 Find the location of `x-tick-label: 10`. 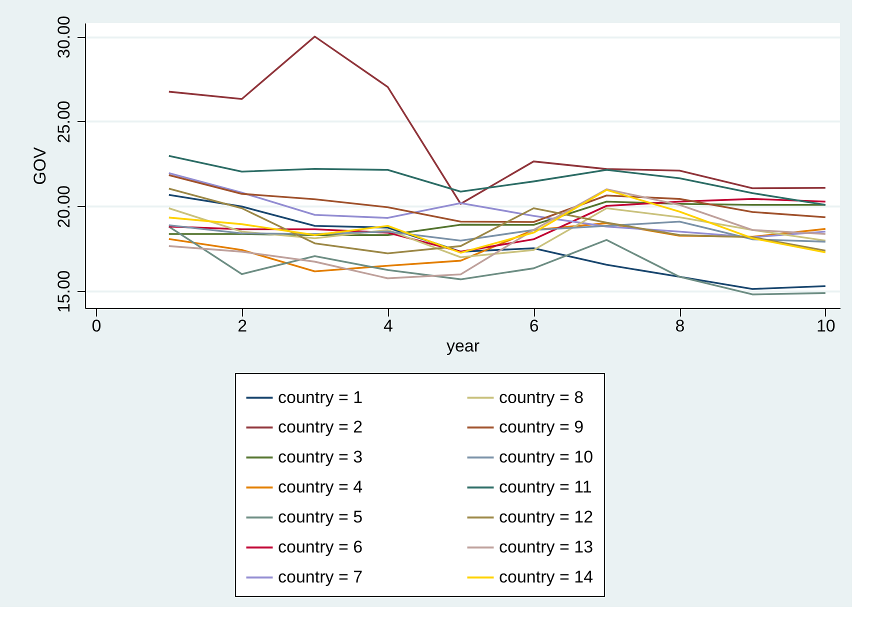

x-tick-label: 10 is located at coordinates (826, 326).